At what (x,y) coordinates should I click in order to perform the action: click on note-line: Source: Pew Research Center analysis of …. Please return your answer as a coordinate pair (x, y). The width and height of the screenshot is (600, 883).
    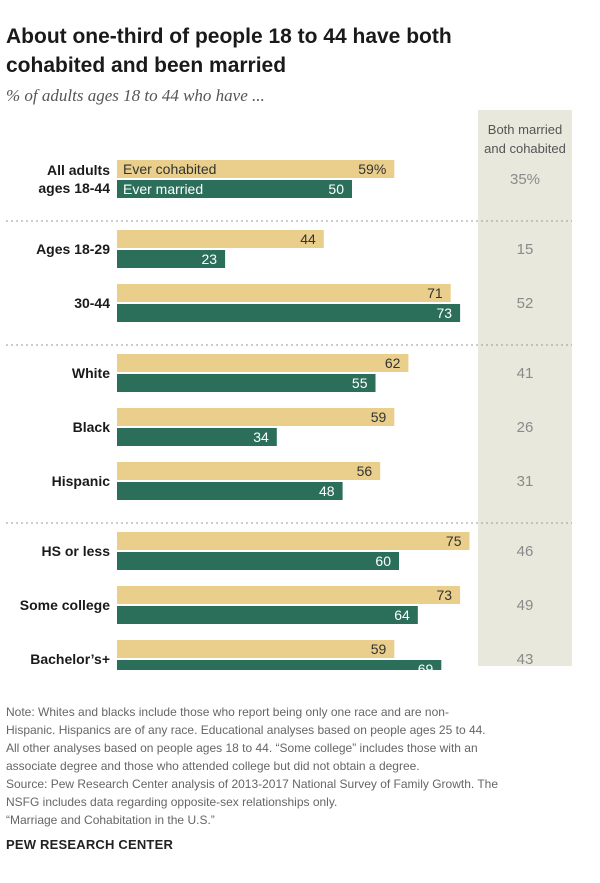
    Looking at the image, I should click on (252, 784).